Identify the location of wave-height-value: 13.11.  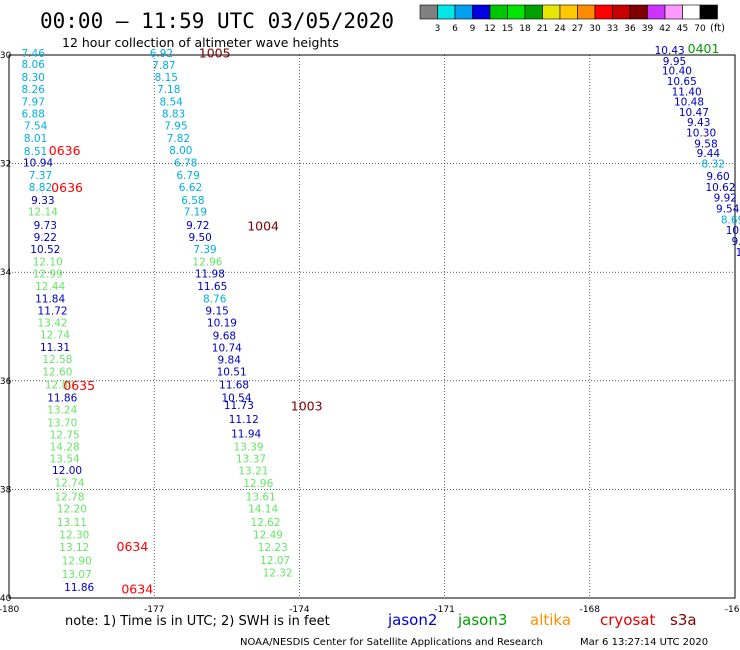
(72, 523).